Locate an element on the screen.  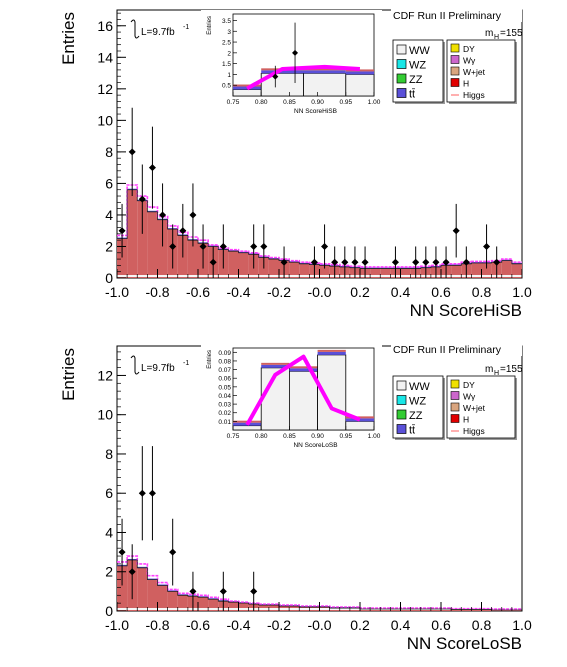
inset-y-tick-label: 0.09 is located at coordinates (224, 353).